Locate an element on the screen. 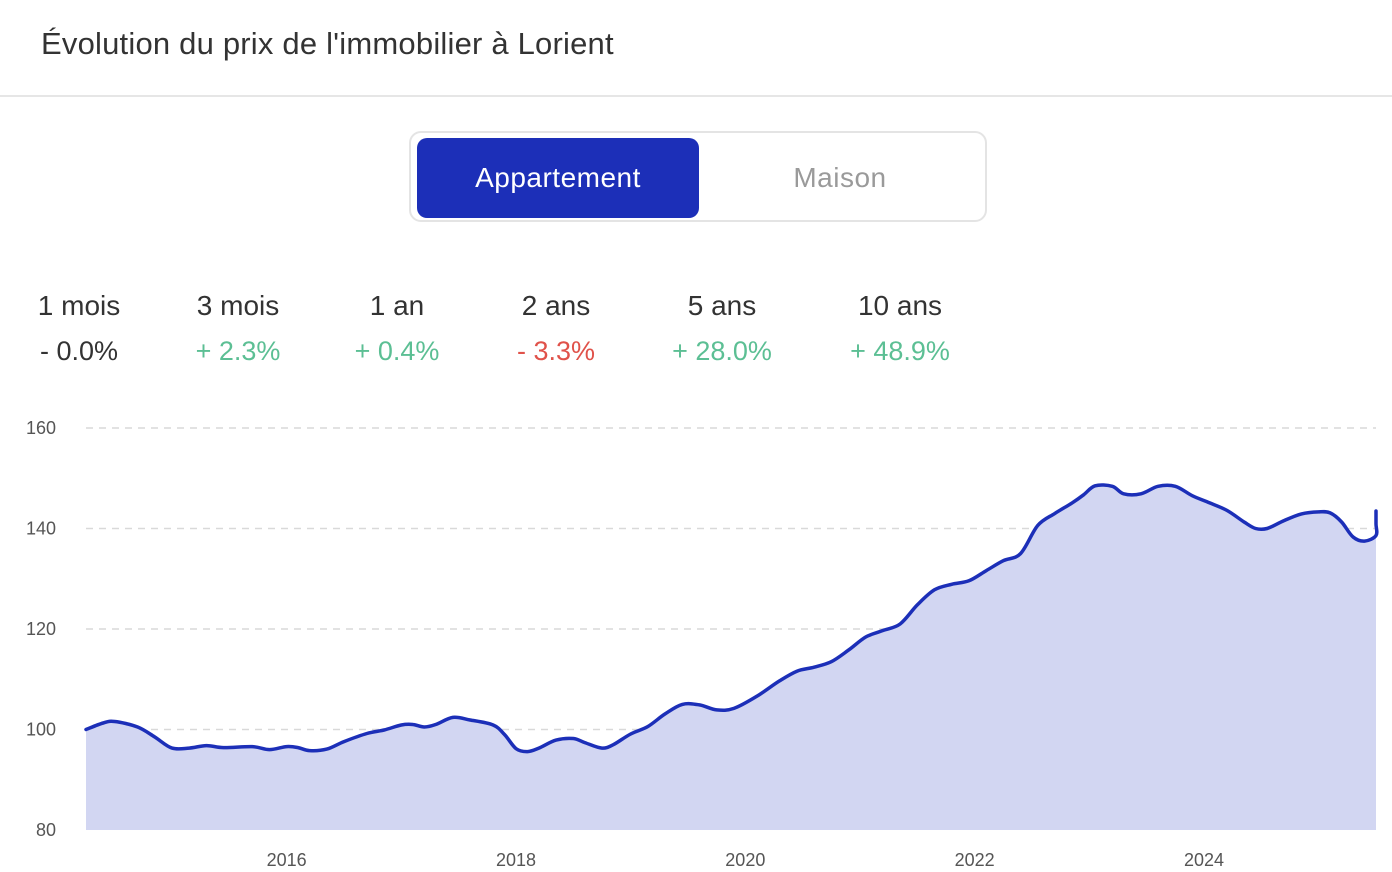 The image size is (1392, 872). stat-value: - 3.3% is located at coordinates (556, 351).